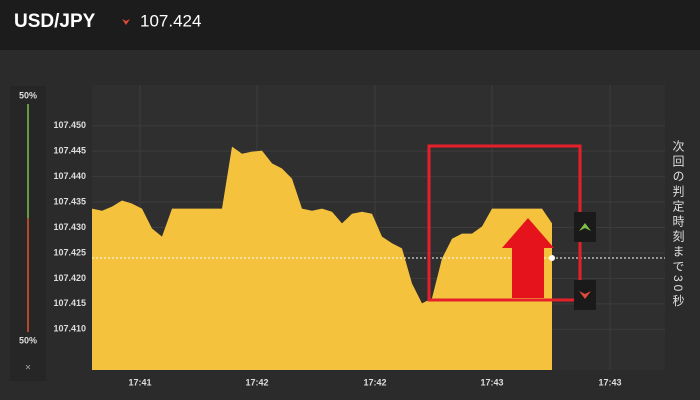 The image size is (700, 400). What do you see at coordinates (55, 21) in the screenshot?
I see `symbol: USD/JPY` at bounding box center [55, 21].